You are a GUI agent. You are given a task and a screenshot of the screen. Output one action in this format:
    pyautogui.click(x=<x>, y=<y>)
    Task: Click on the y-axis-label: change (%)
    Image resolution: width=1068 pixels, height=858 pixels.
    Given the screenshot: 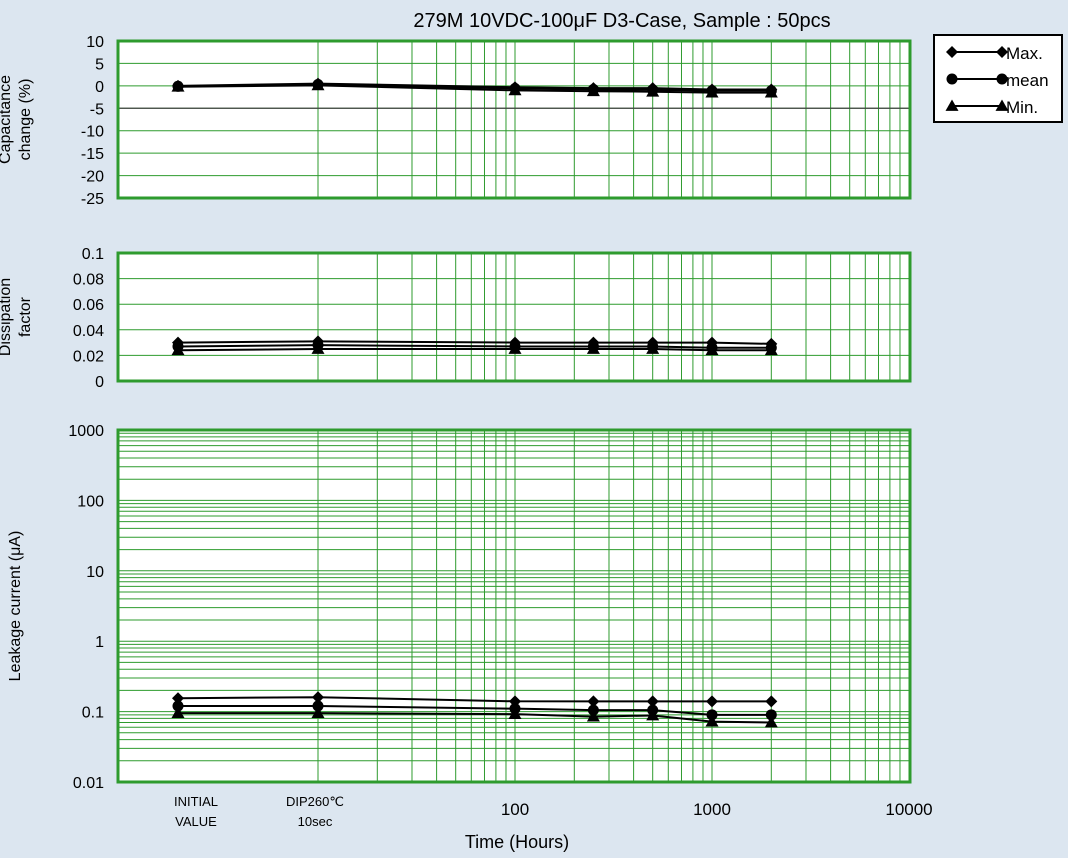 What is the action you would take?
    pyautogui.click(x=25, y=120)
    